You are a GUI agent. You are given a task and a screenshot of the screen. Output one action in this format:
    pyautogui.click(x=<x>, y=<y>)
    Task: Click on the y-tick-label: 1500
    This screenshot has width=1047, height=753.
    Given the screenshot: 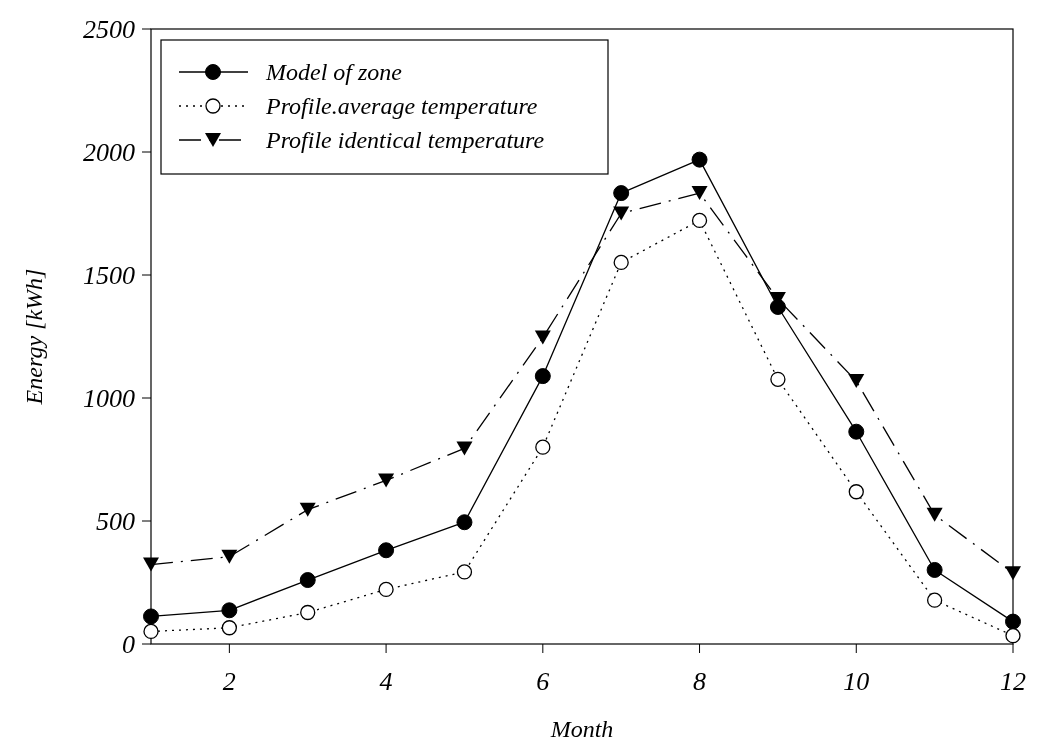 What is the action you would take?
    pyautogui.click(x=109, y=276)
    